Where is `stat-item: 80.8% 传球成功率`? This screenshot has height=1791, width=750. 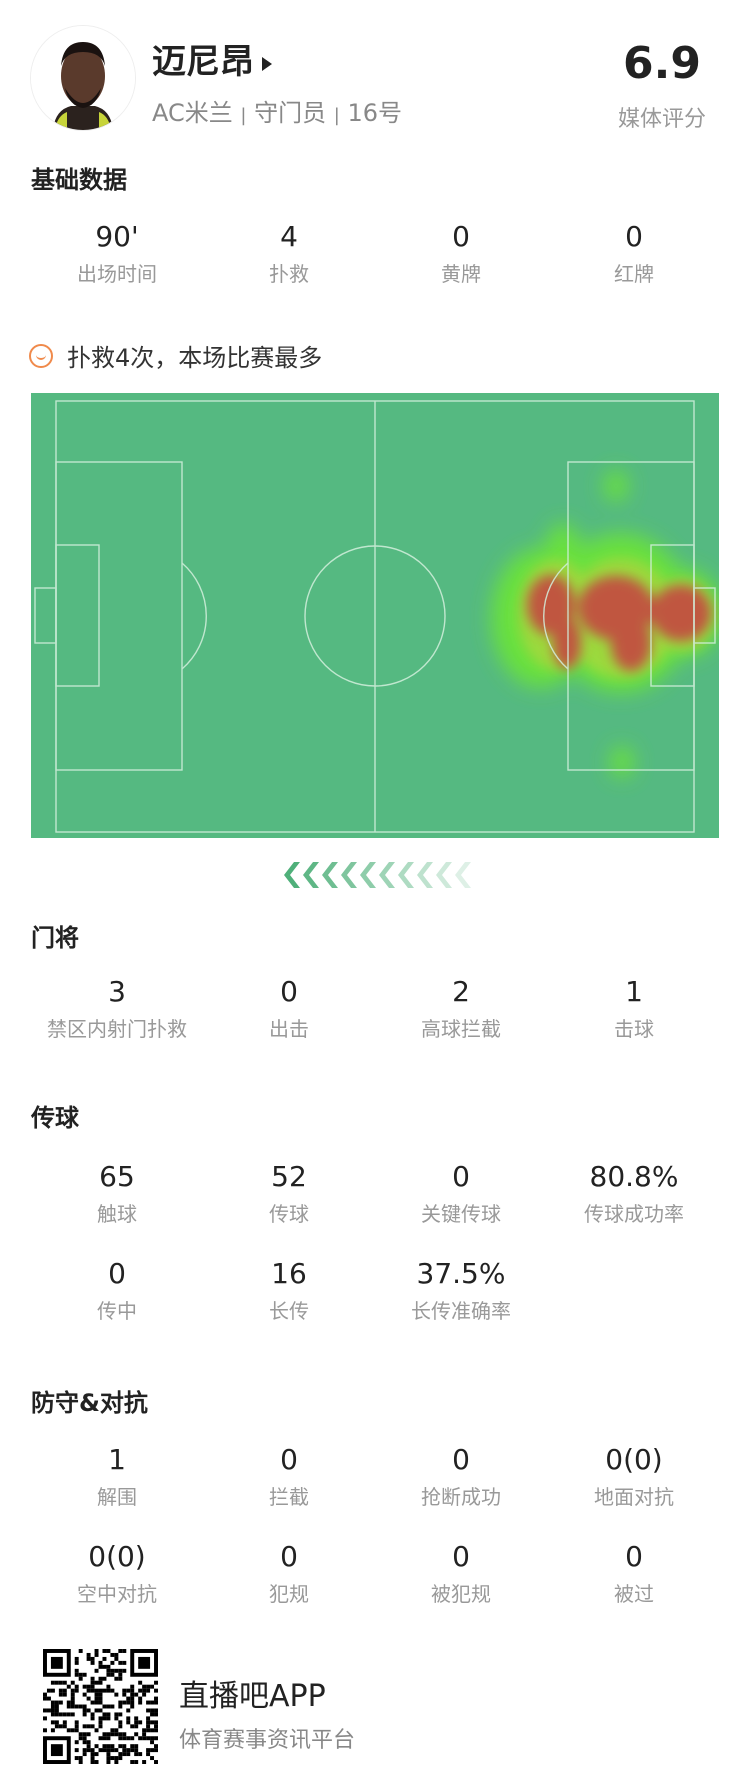
stat-item: 80.8% 传球成功率 is located at coordinates (634, 1193).